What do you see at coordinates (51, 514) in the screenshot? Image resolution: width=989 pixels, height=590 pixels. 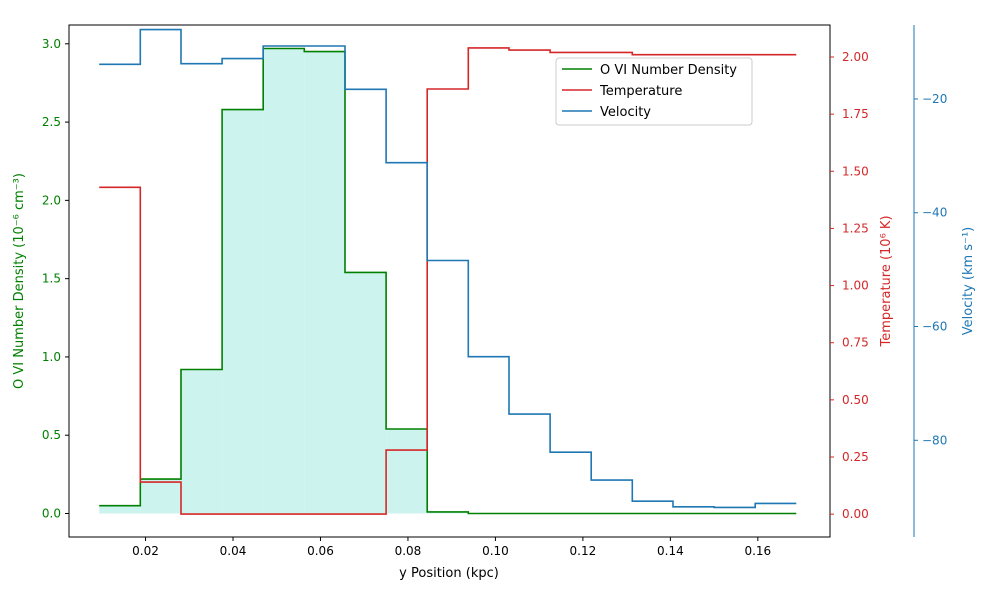 I see `left-tick-label: 0.0` at bounding box center [51, 514].